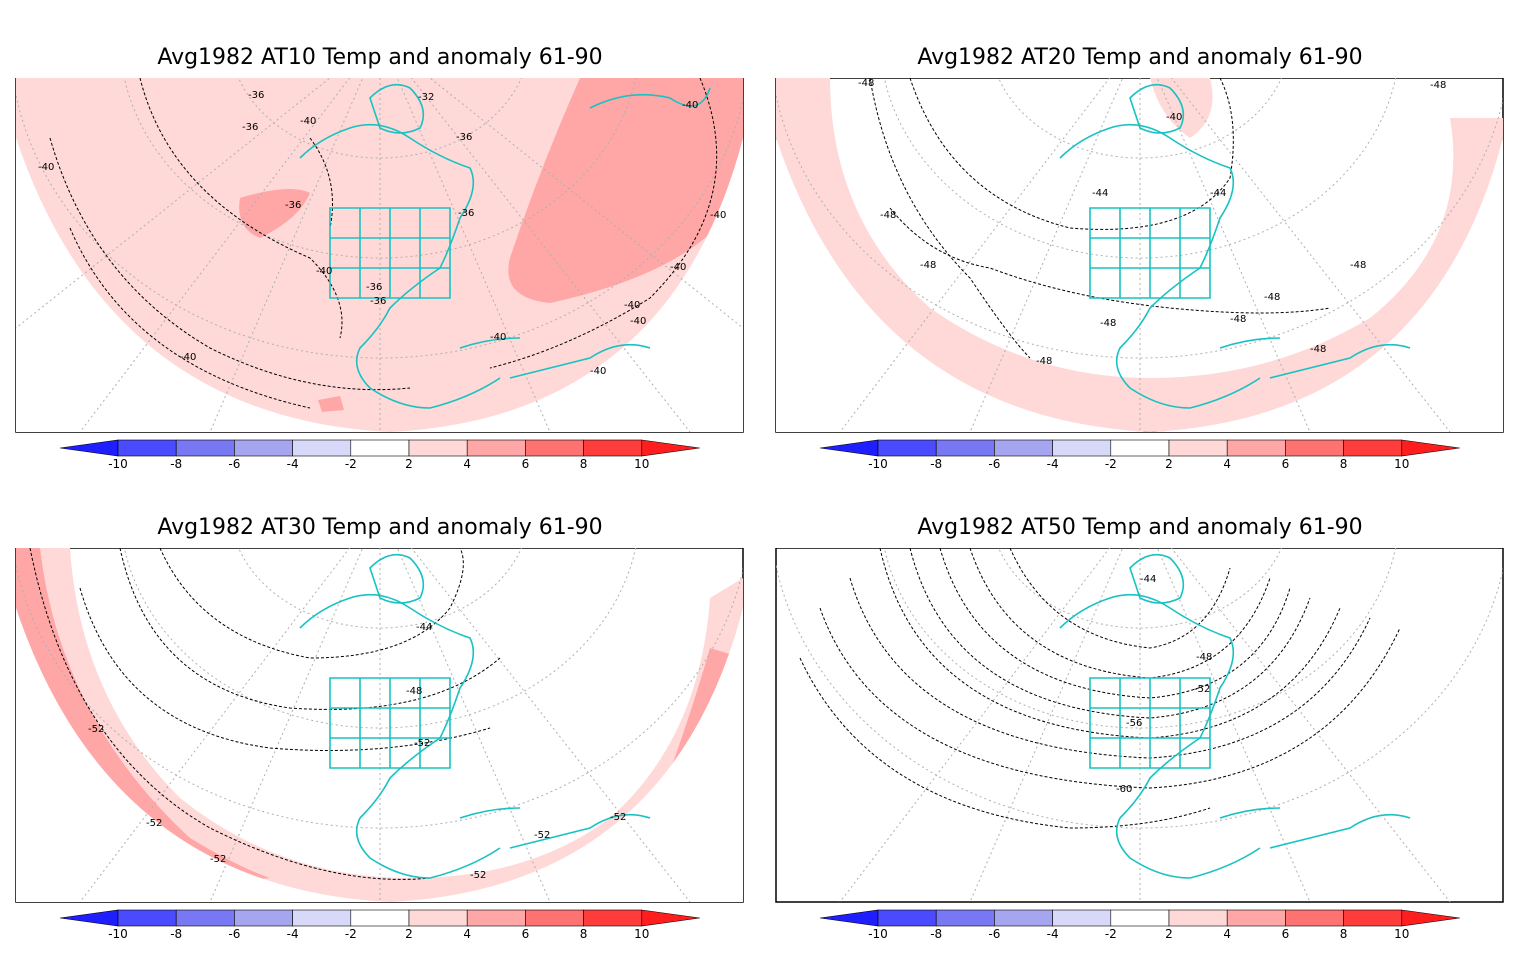  I want to click on panel-title: Avg1982 AT30 Temp and anomaly 61-90, so click(380, 527).